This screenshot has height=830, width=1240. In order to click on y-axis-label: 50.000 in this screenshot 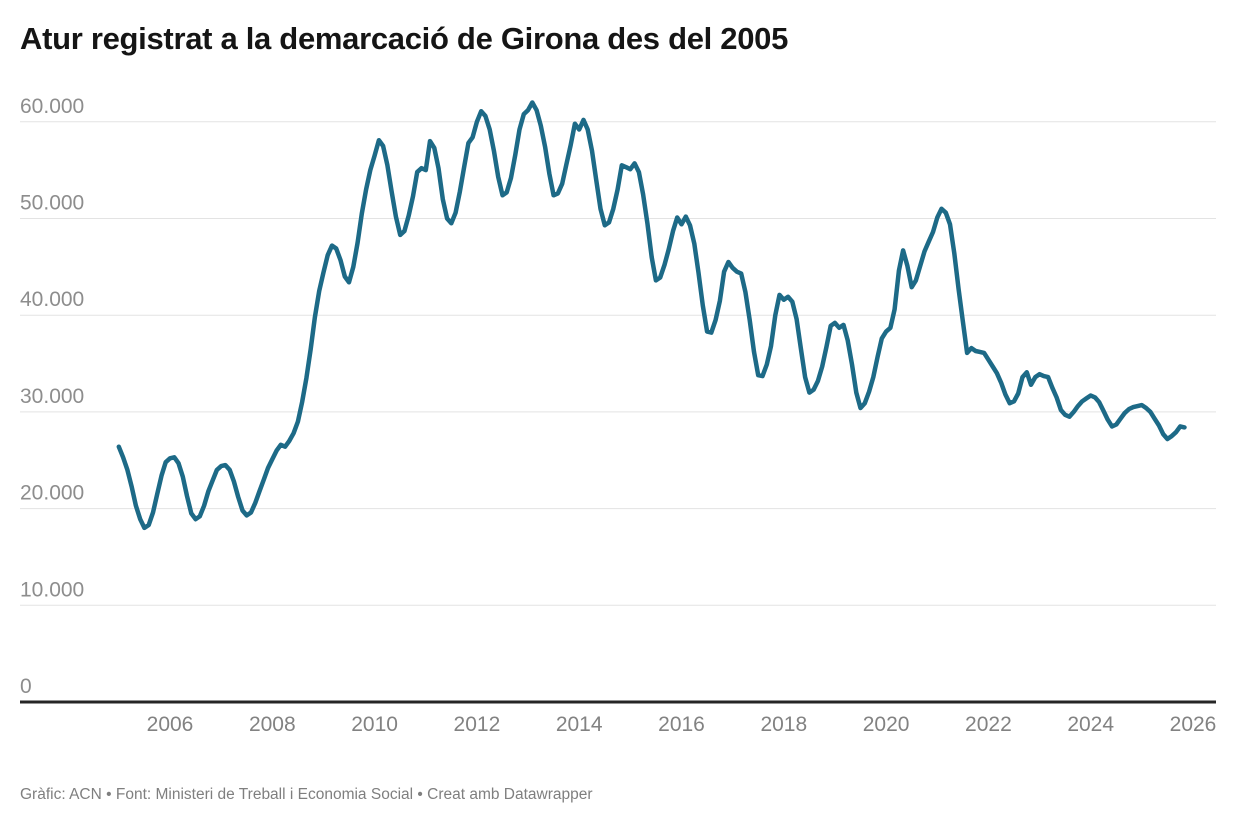, I will do `click(52, 203)`.